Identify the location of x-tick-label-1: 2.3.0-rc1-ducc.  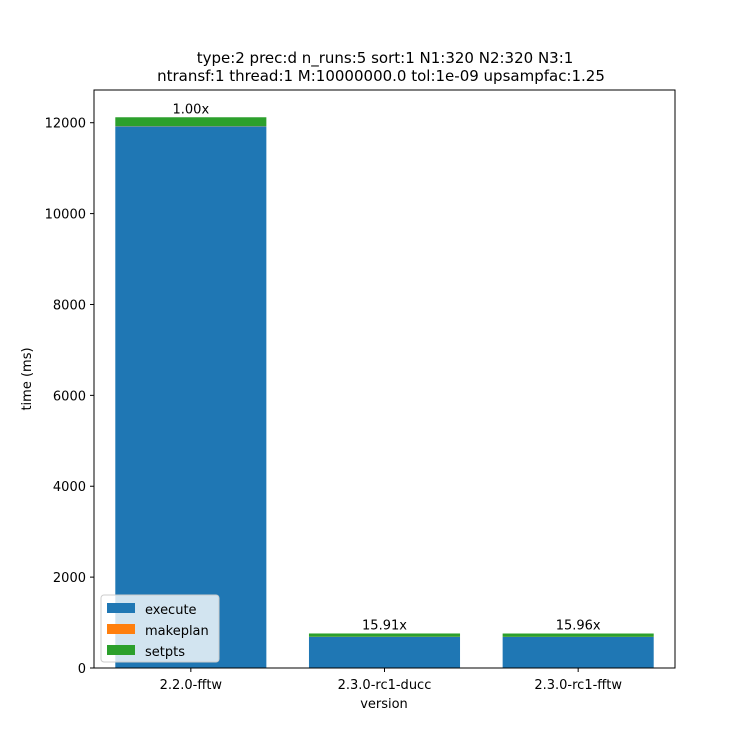
(385, 685).